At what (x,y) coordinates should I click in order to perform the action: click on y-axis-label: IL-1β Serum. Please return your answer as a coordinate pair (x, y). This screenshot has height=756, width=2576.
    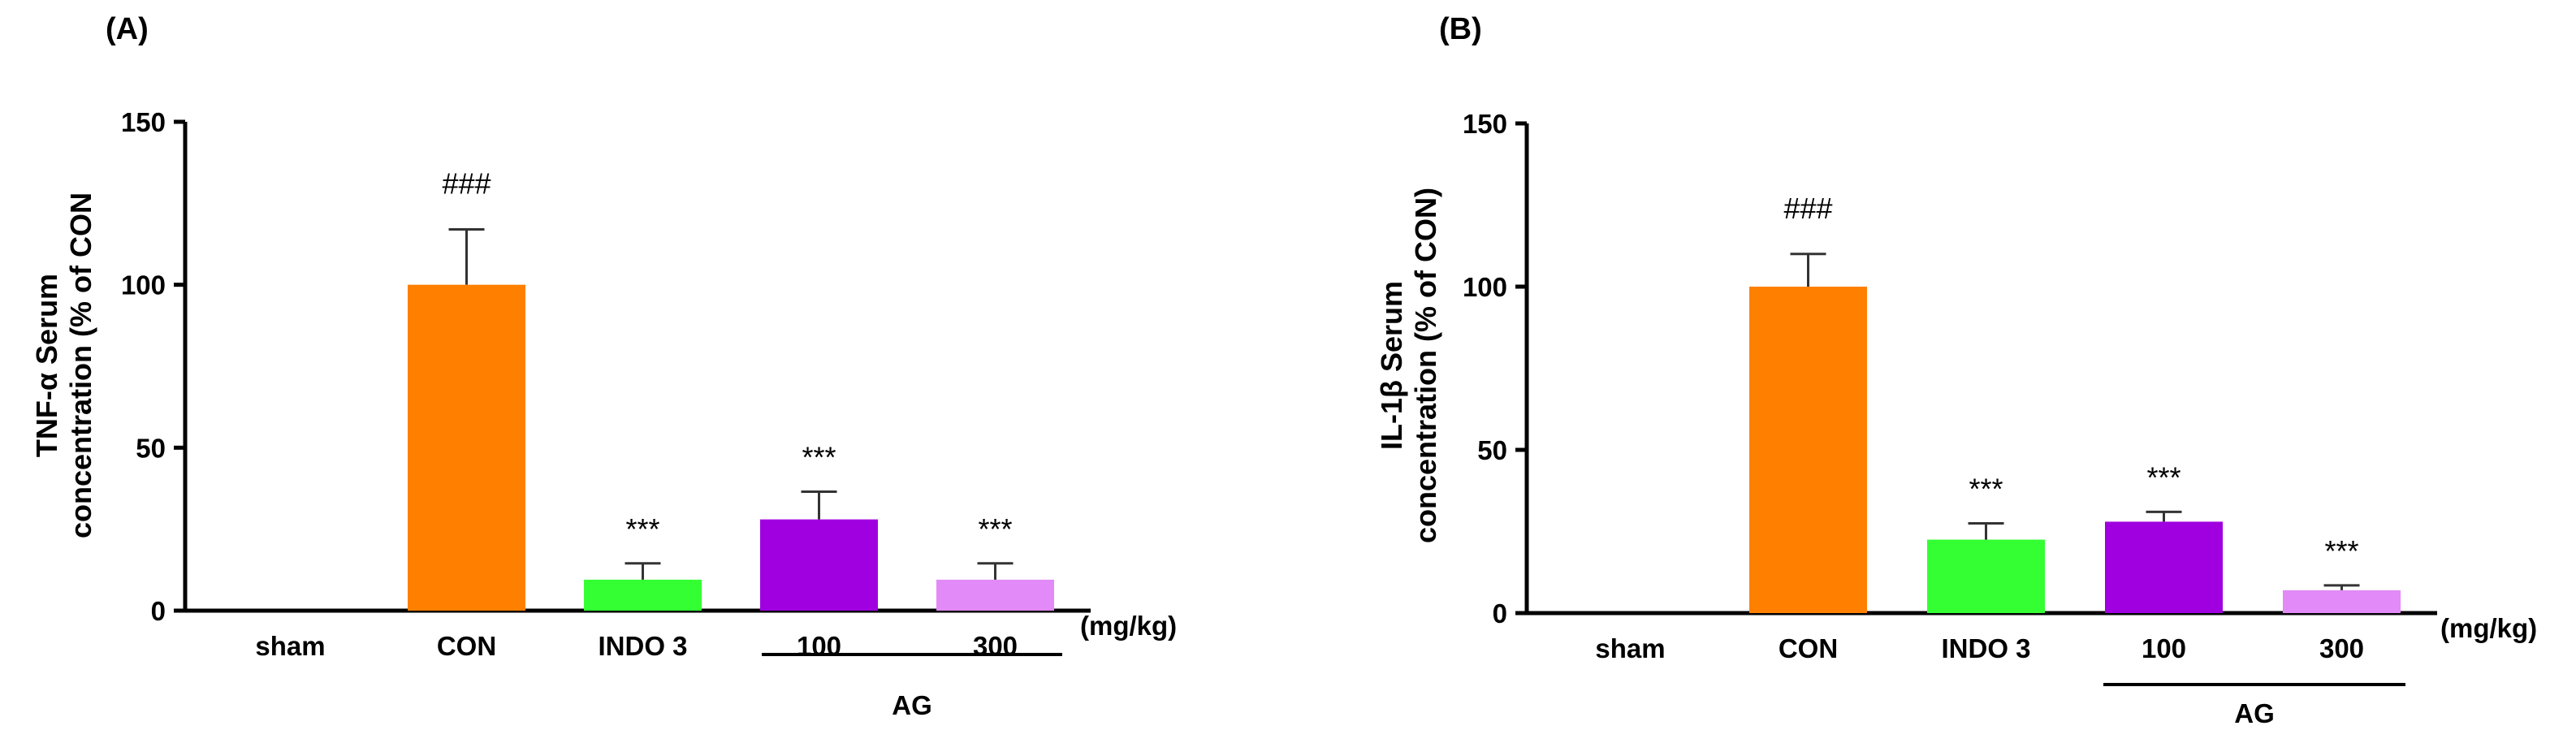
    Looking at the image, I should click on (1392, 365).